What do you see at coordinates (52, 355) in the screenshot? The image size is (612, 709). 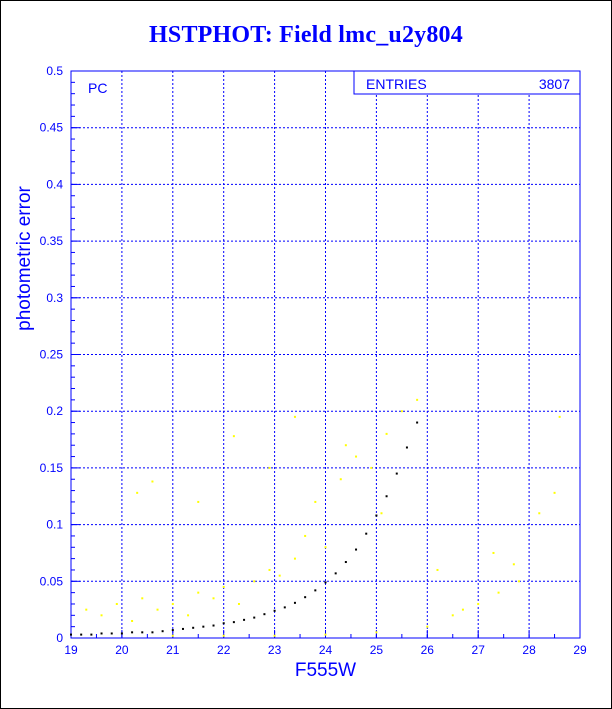 I see `y-tick-label: 0.25` at bounding box center [52, 355].